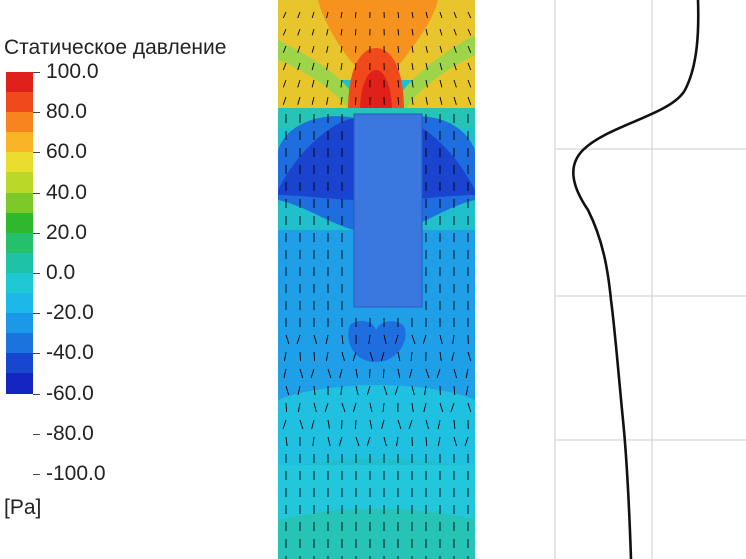 The image size is (746, 559). I want to click on legend-title: Статическое давление, so click(115, 47).